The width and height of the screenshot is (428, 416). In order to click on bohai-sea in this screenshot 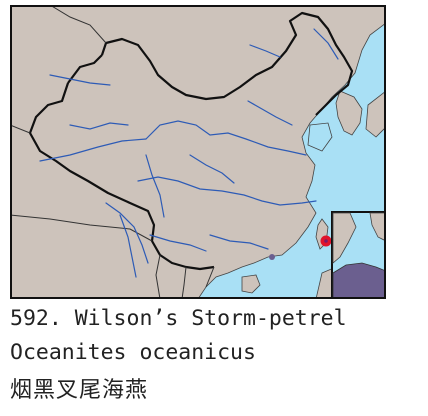, I will do `click(320, 137)`.